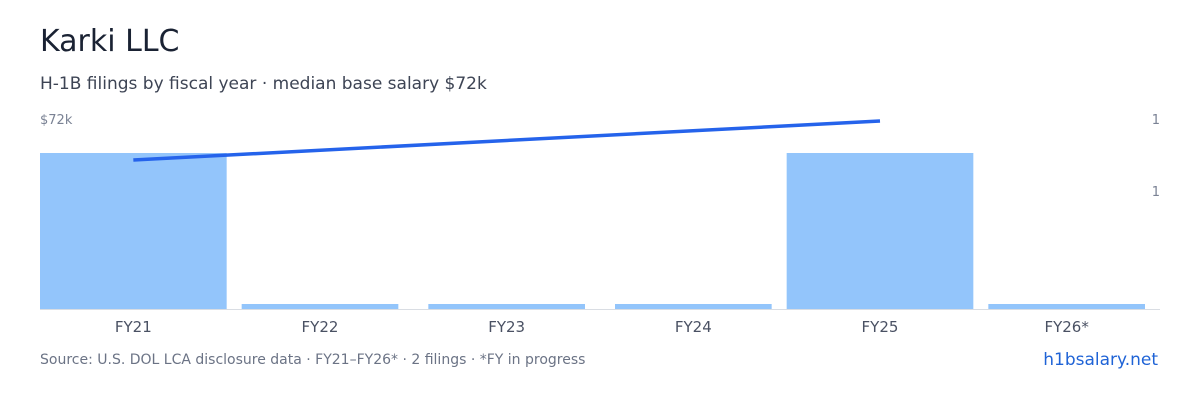 The height and width of the screenshot is (400, 1200). What do you see at coordinates (506, 306) in the screenshot?
I see `bar-fy23` at bounding box center [506, 306].